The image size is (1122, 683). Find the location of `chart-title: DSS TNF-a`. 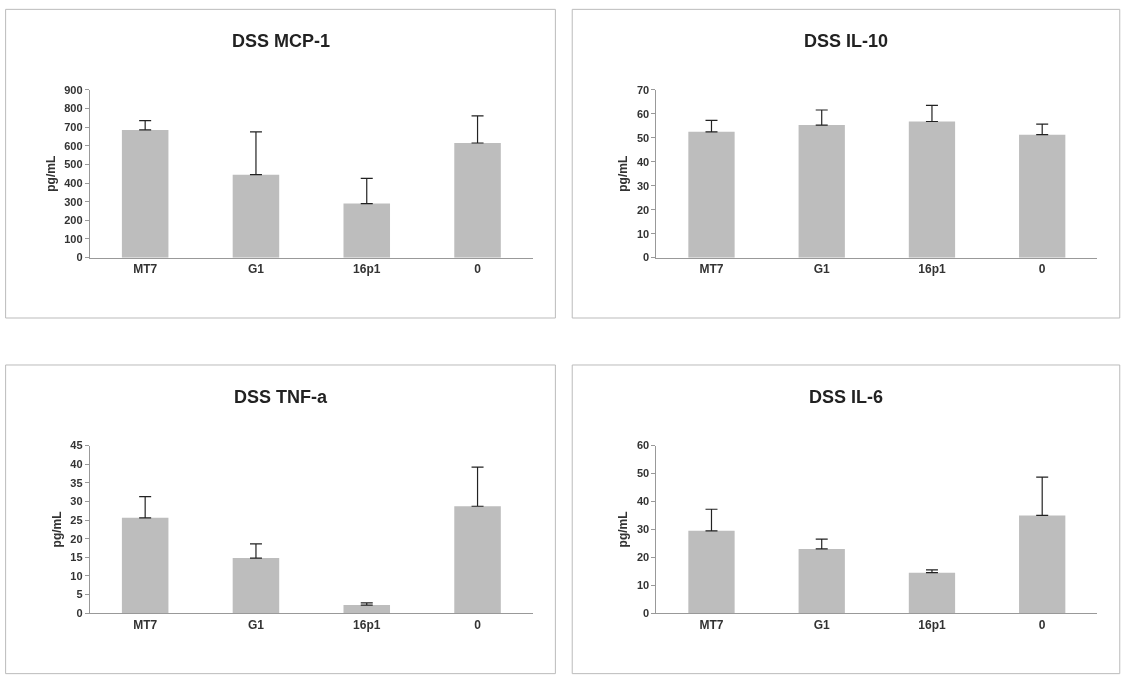

chart-title: DSS TNF-a is located at coordinates (281, 397).